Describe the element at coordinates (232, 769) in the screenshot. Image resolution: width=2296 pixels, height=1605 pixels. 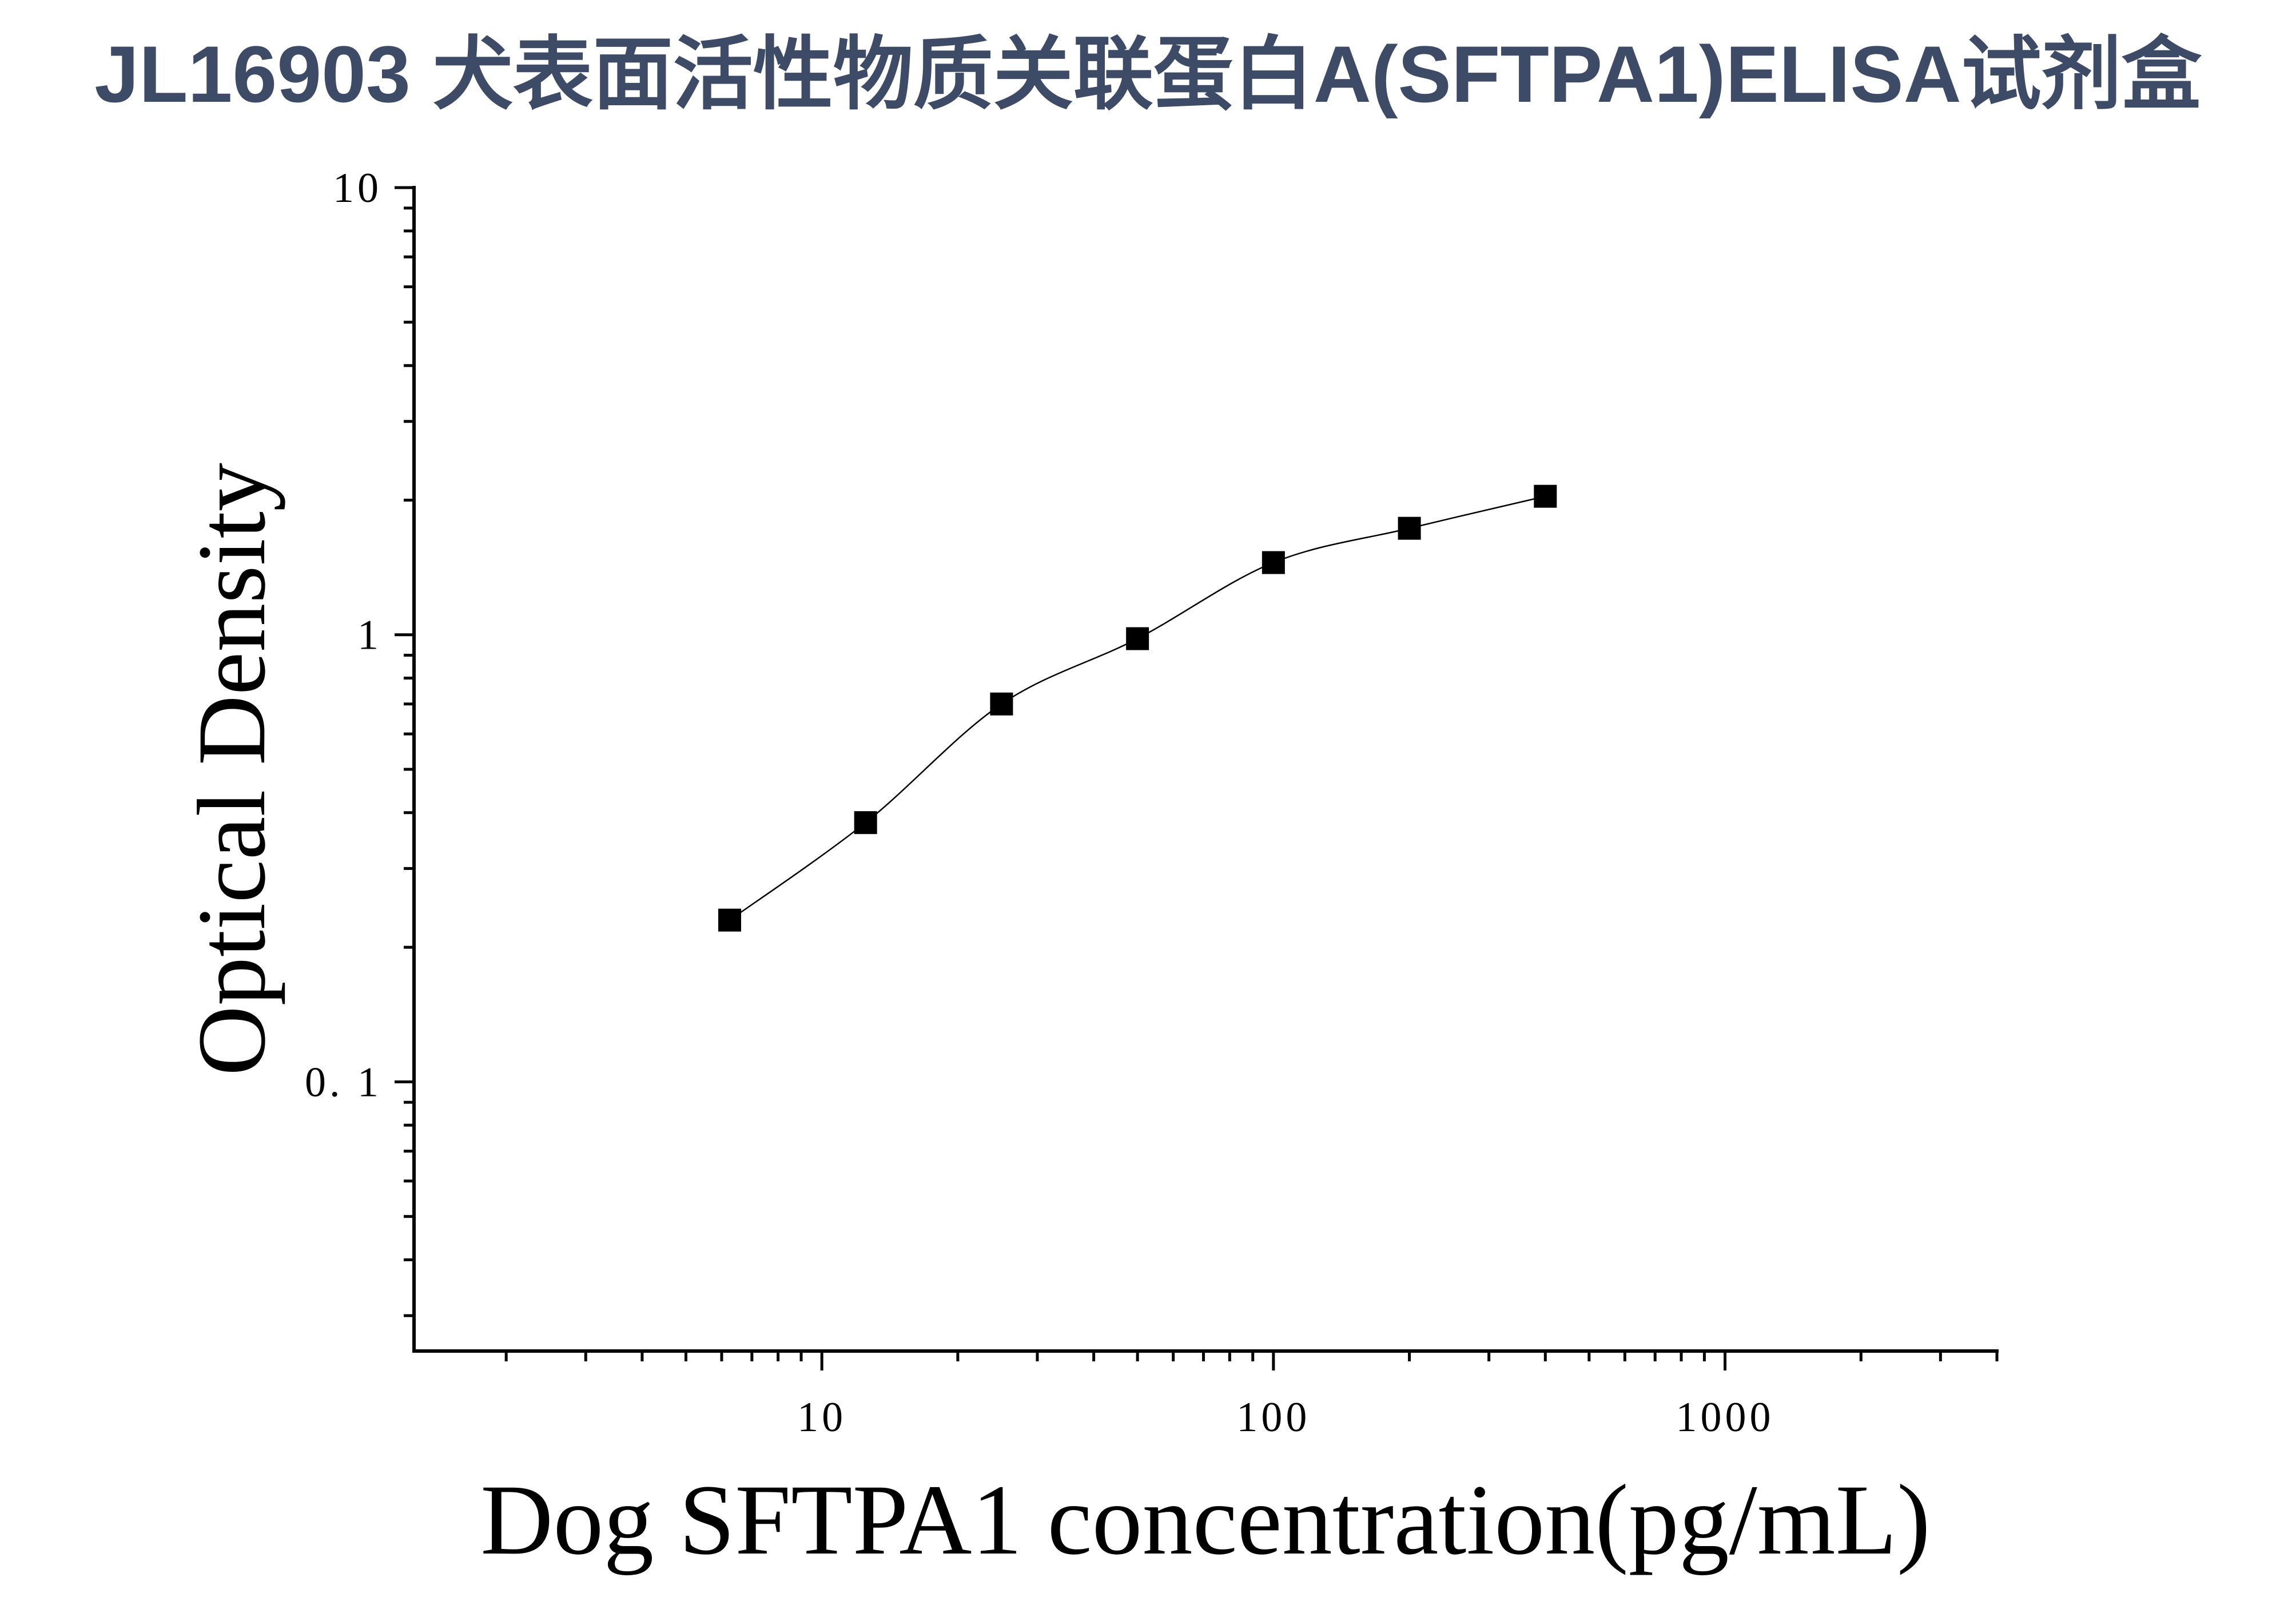
I see `y-axis-title: Optical Density` at that location.